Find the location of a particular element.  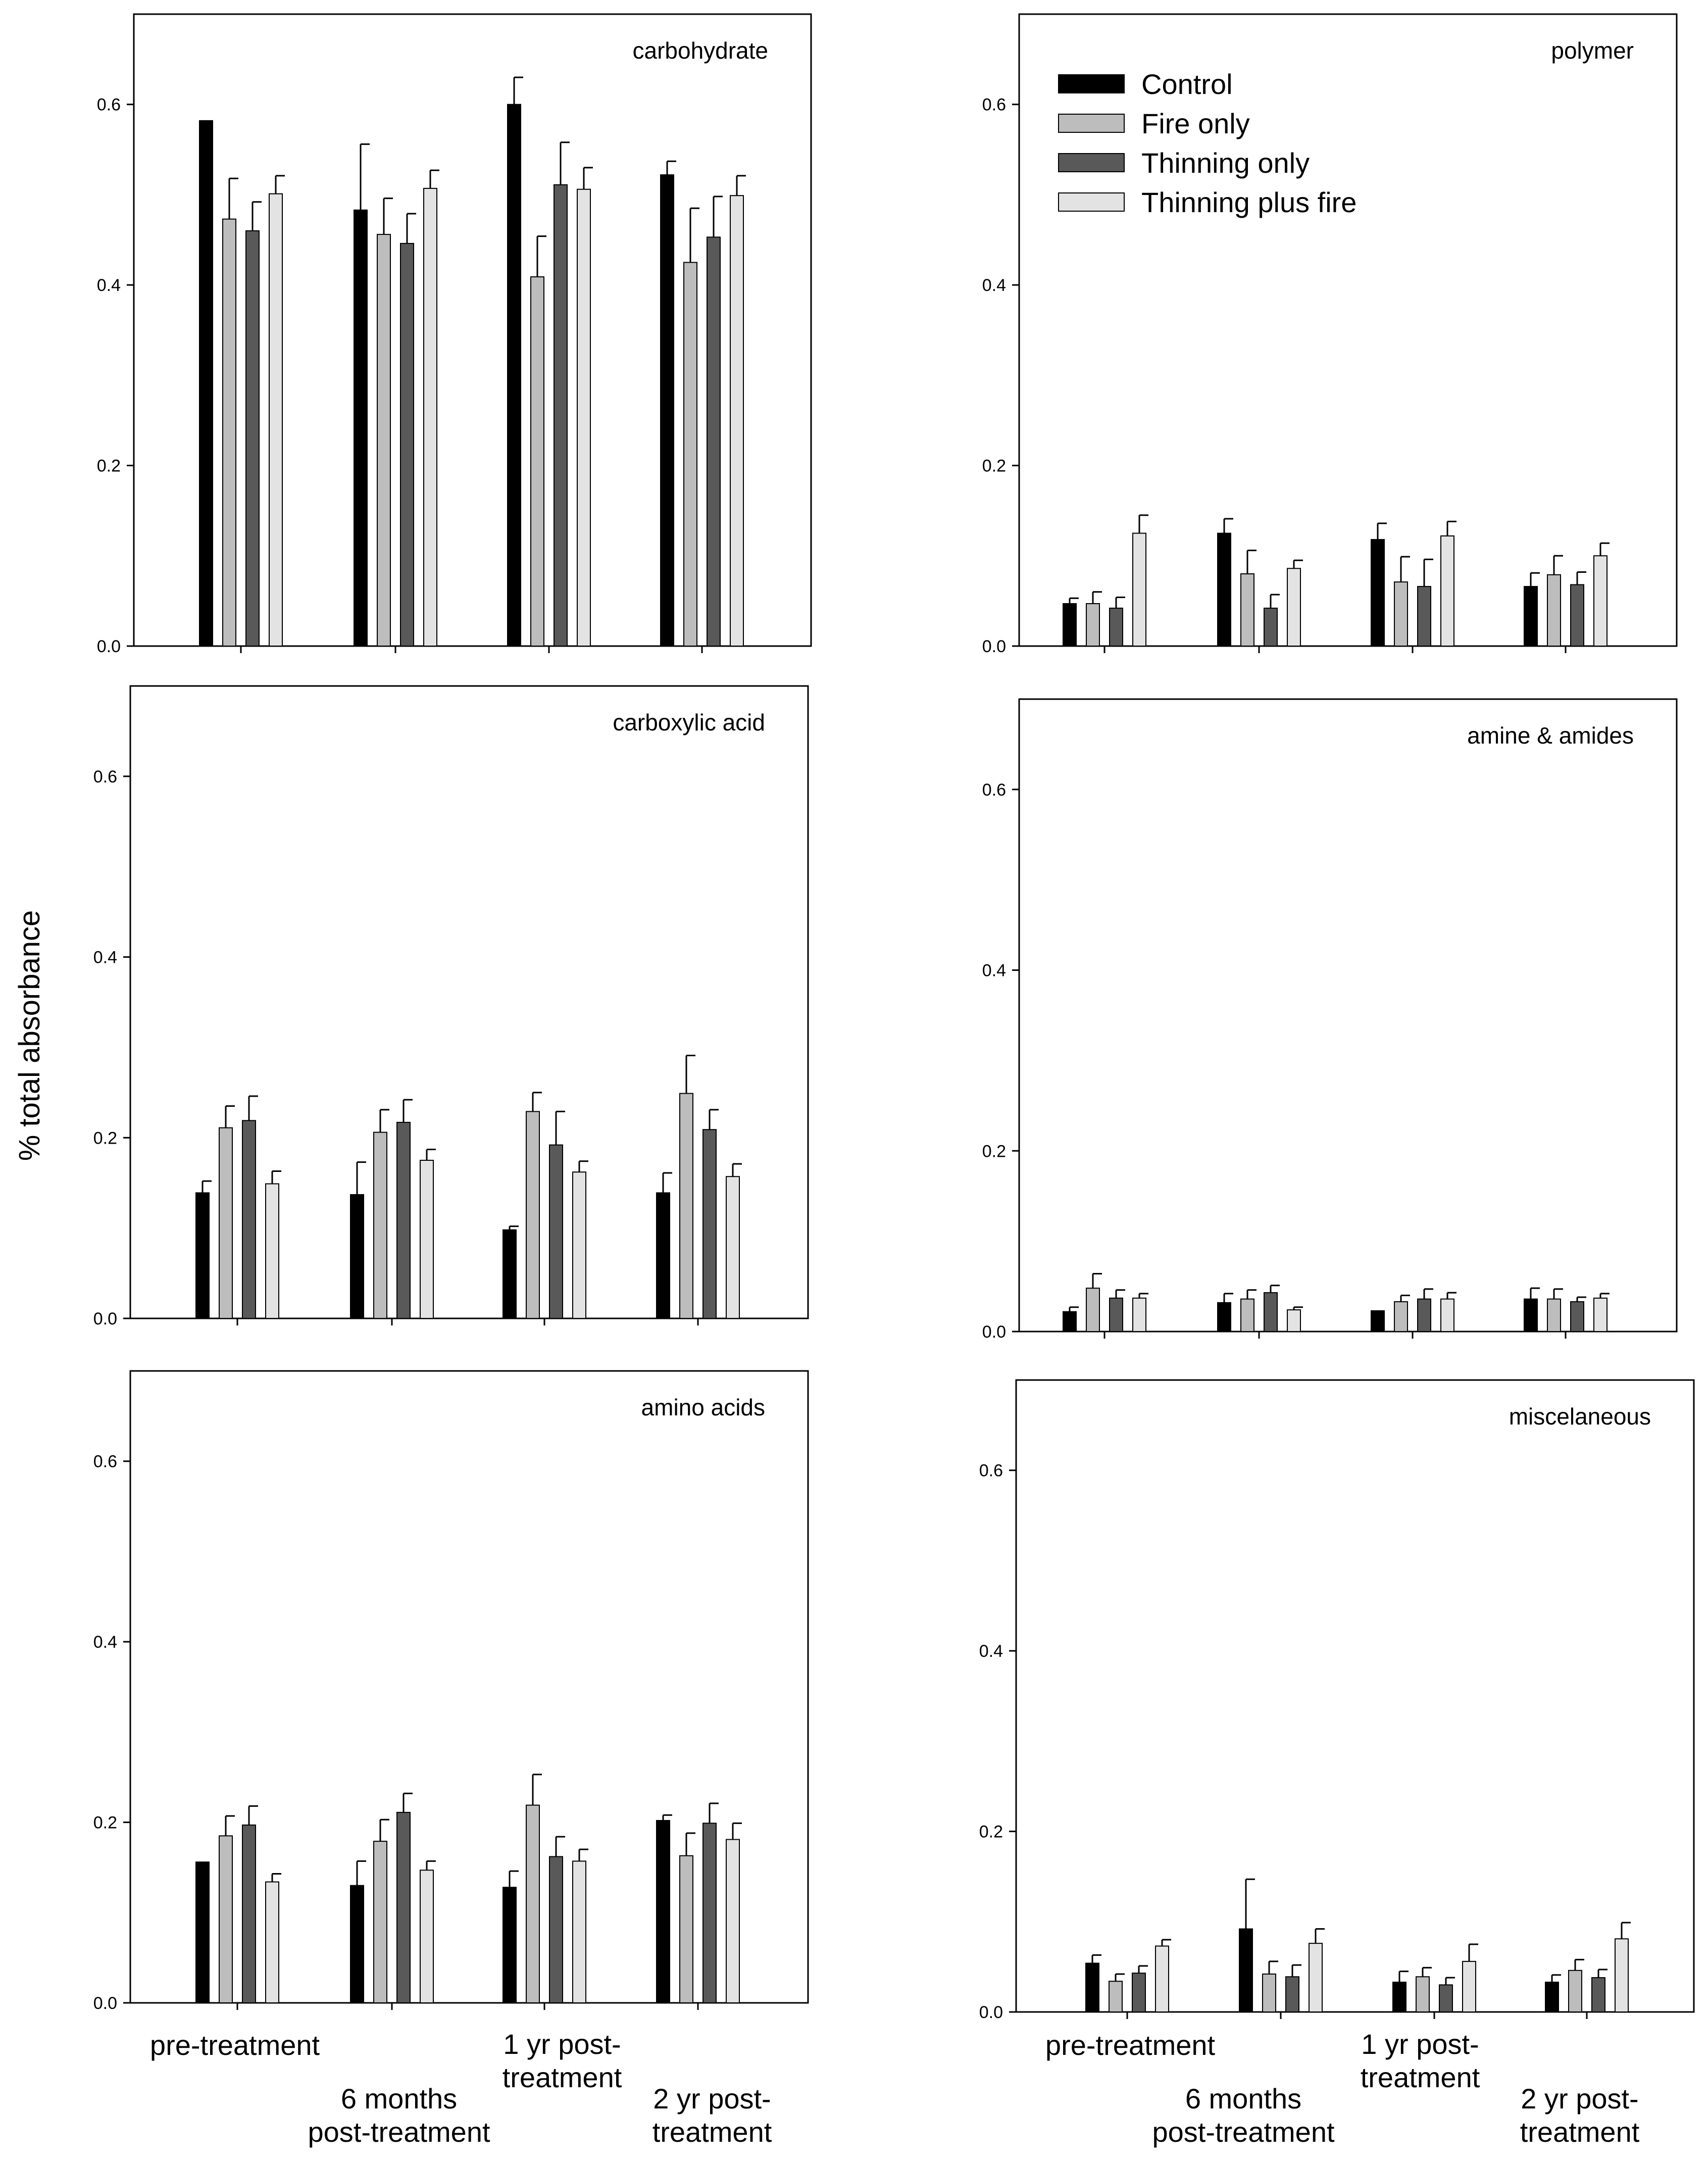

legend-label-fire-only: Fire only is located at coordinates (1195, 123).